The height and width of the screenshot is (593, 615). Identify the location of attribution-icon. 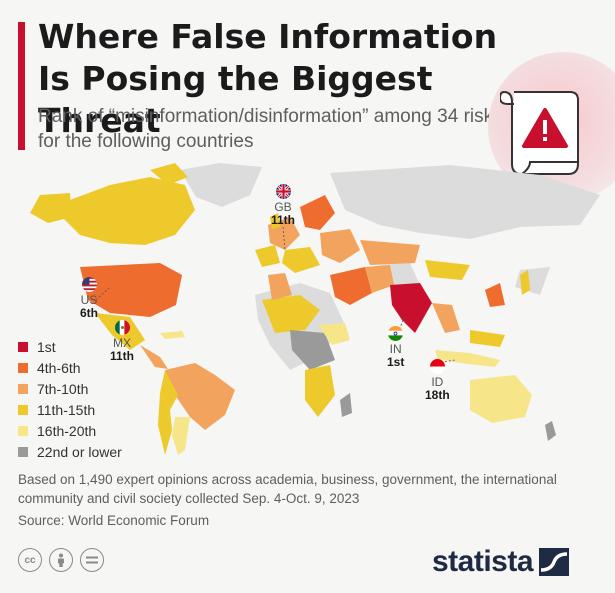
(61, 560).